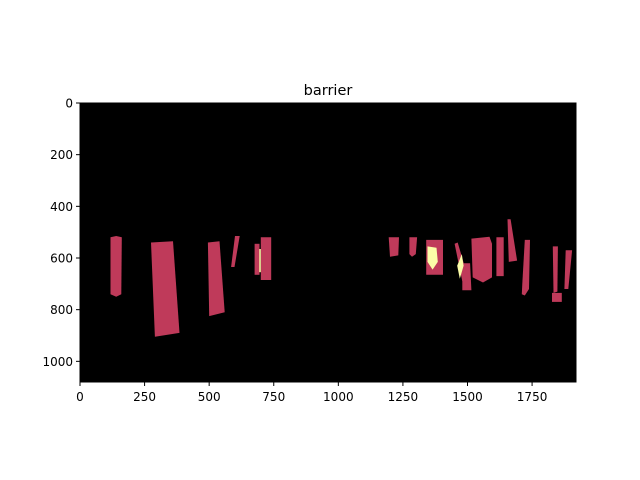 The height and width of the screenshot is (480, 640). What do you see at coordinates (69, 104) in the screenshot?
I see `y-tick-label: 0` at bounding box center [69, 104].